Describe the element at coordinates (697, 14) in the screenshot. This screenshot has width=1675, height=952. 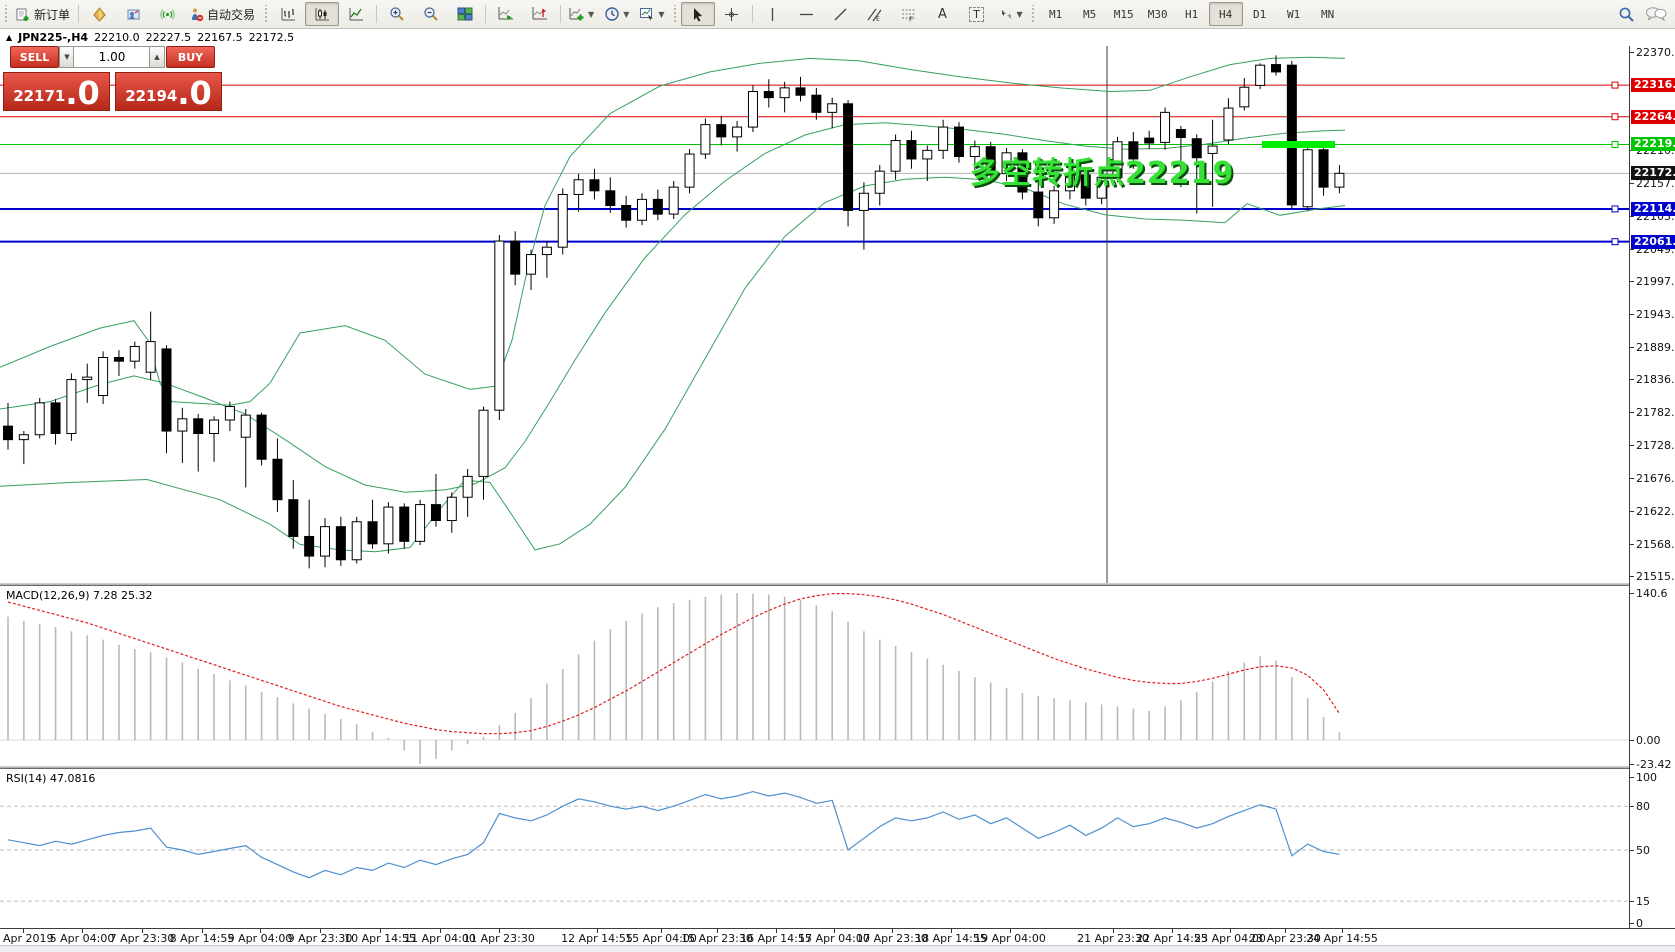
I see `cursor-tool-button` at that location.